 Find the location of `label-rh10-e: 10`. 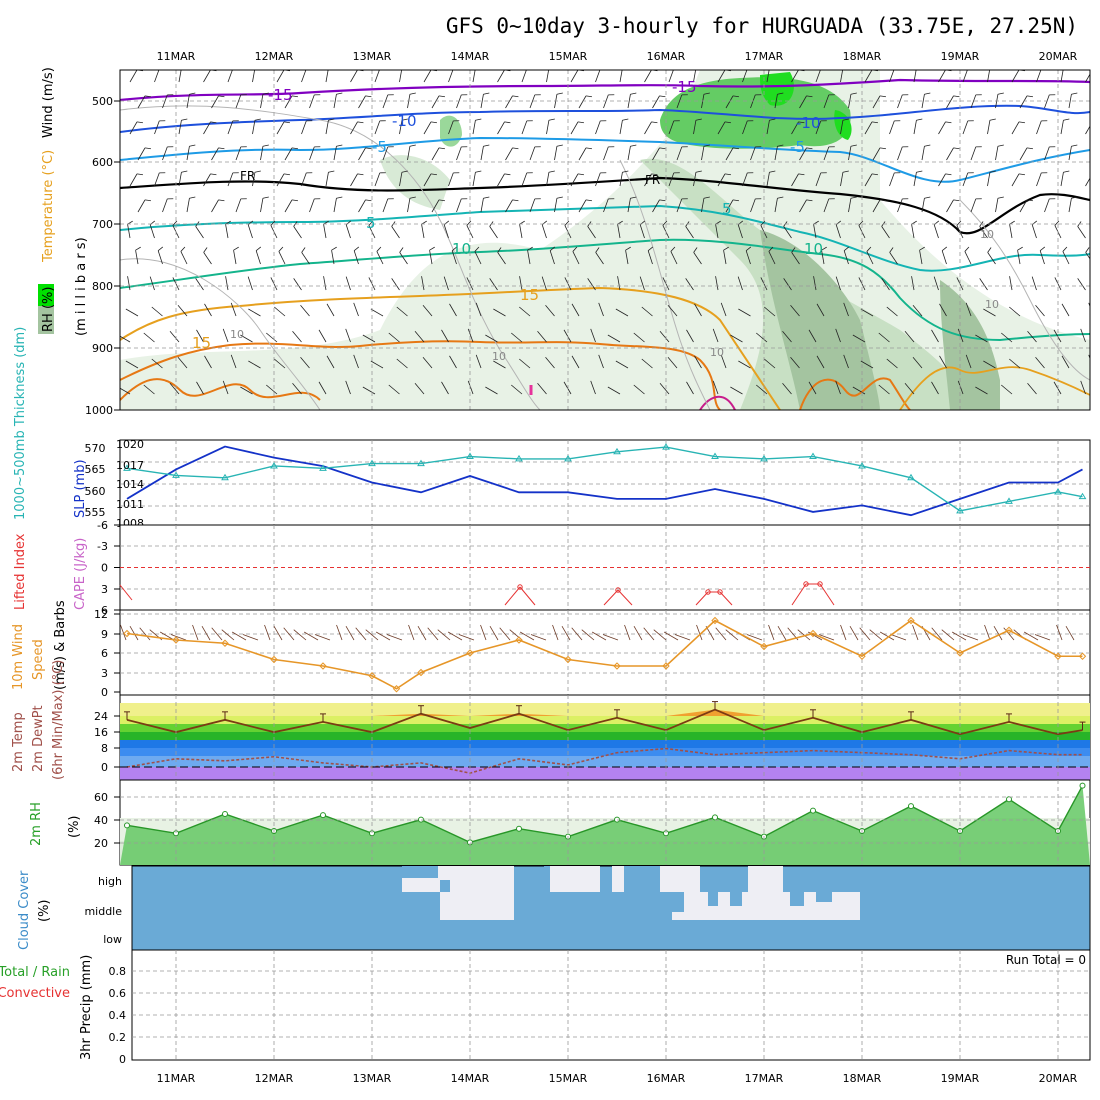

label-rh10-e: 10 is located at coordinates (992, 304).